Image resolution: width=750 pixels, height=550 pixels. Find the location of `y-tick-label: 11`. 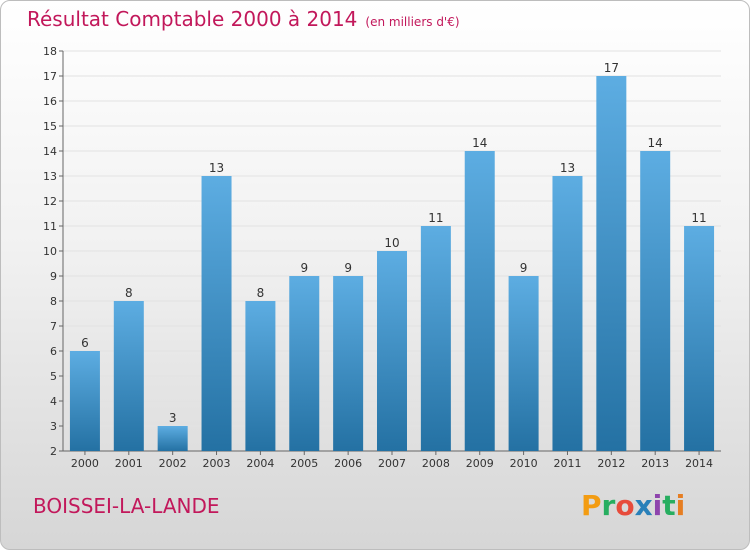

y-tick-label: 11 is located at coordinates (50, 226).